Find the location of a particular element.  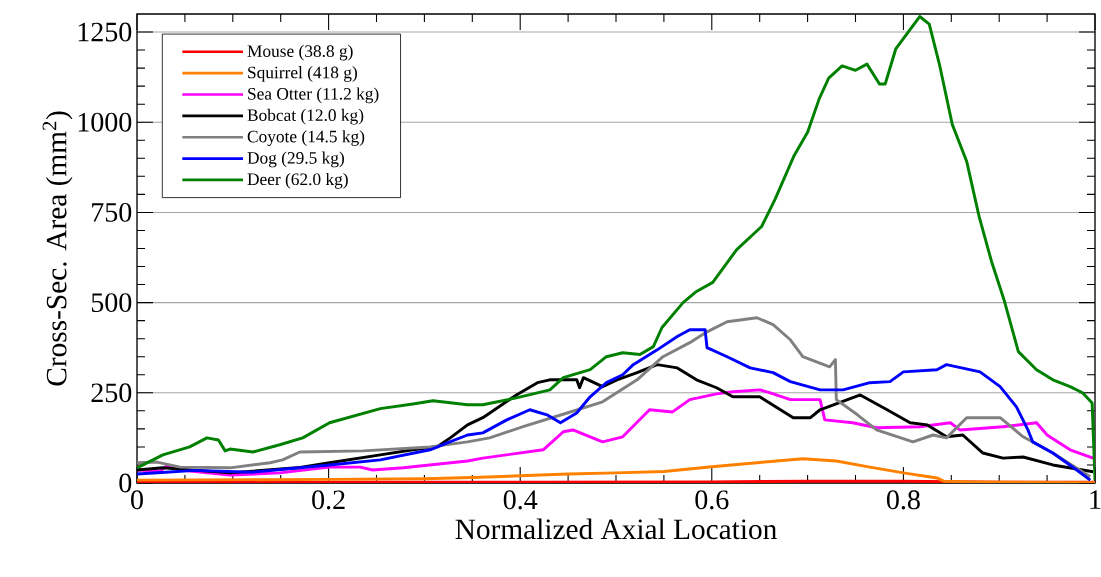

legend-label: Dog (29.5 kg) is located at coordinates (295, 159).